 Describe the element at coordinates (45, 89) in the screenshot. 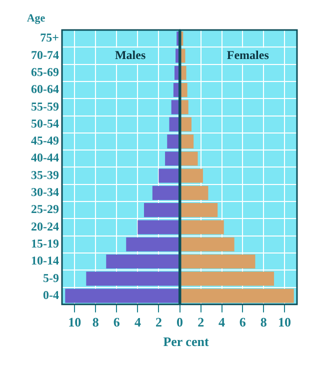

I see `y-tick-label: 60-64` at that location.